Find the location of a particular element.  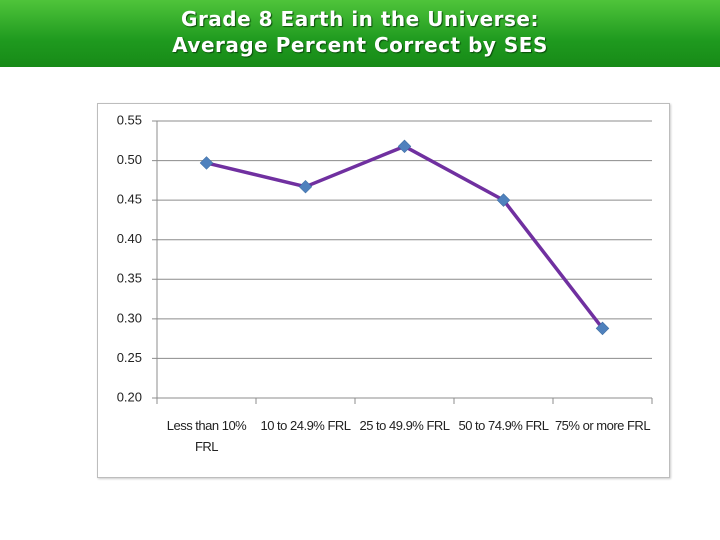

y-tick-label: 0.50 is located at coordinates (129, 159).